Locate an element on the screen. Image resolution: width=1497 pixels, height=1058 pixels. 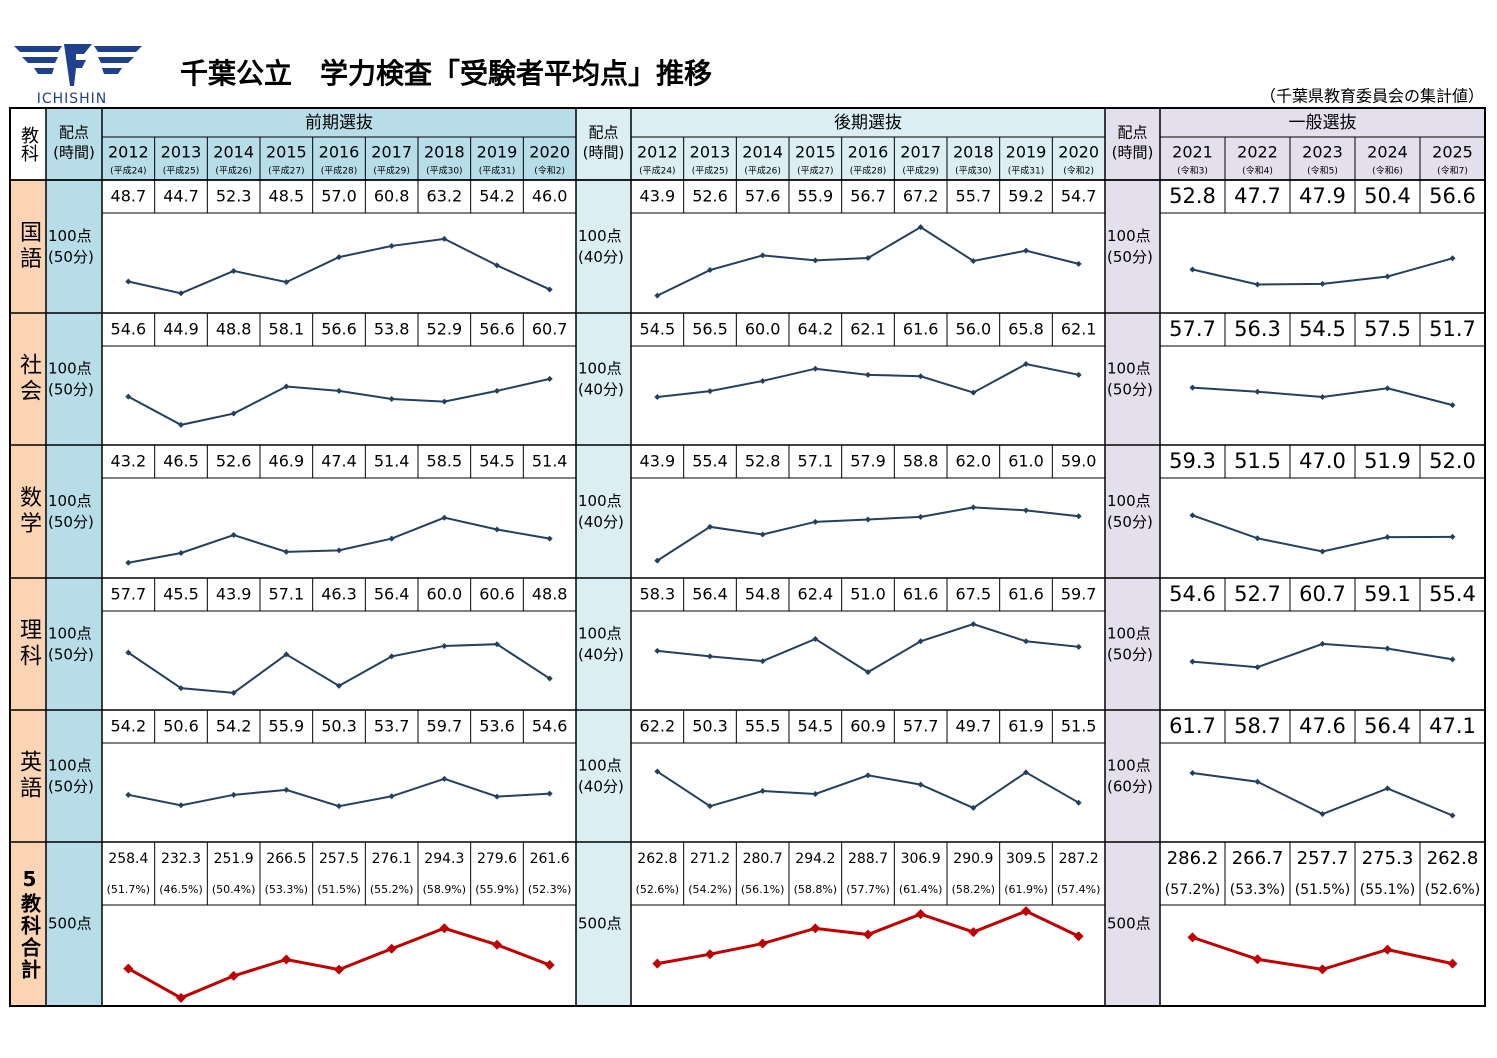
logo: ICHISHIN is located at coordinates (78, 75).